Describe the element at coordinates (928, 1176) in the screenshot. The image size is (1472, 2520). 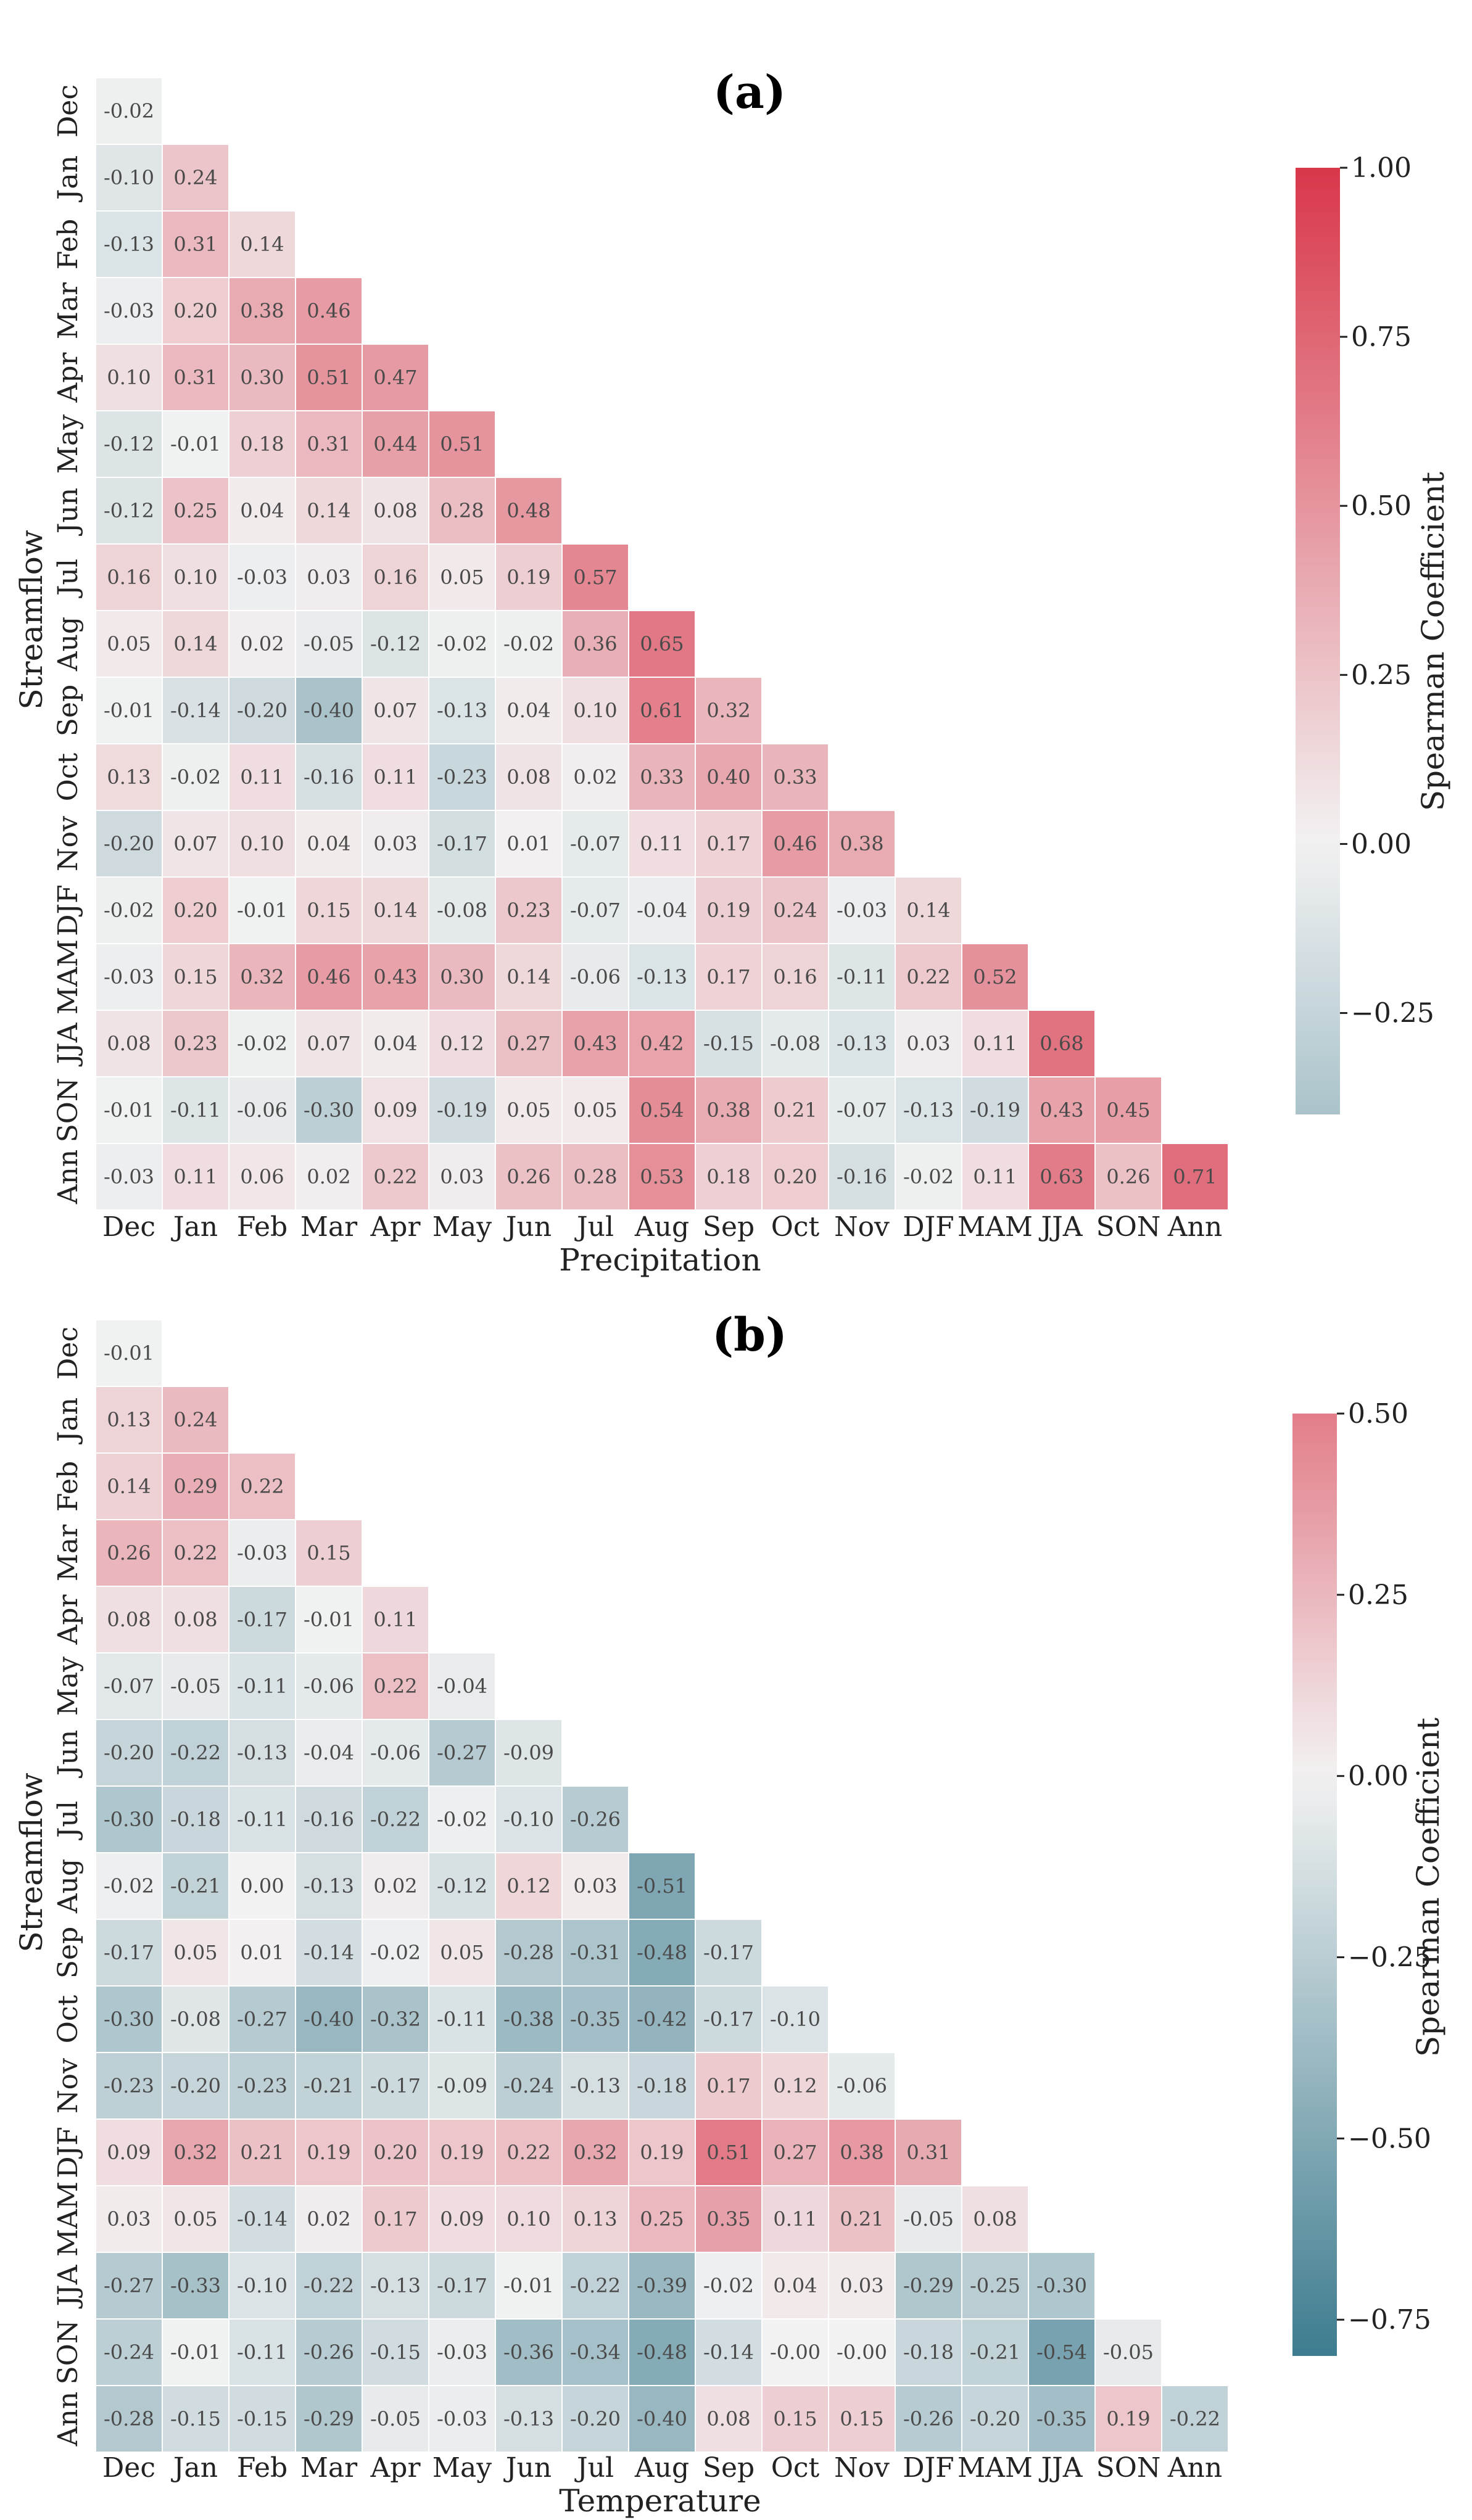
I see `heatmap-cell-label: -0.02` at that location.